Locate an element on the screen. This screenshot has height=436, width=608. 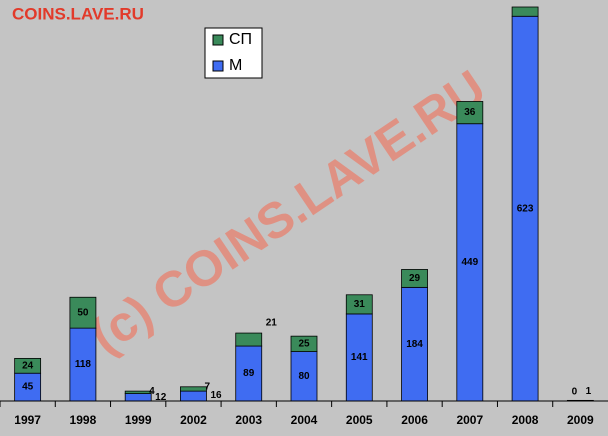
value-label: 45 is located at coordinates (28, 387).